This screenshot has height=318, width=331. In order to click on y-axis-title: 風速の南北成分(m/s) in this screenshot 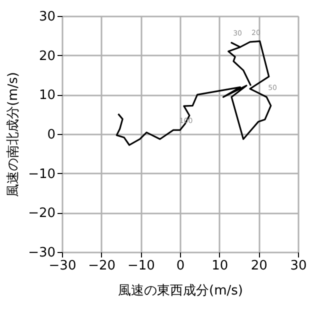, I will do `click(14, 134)`.